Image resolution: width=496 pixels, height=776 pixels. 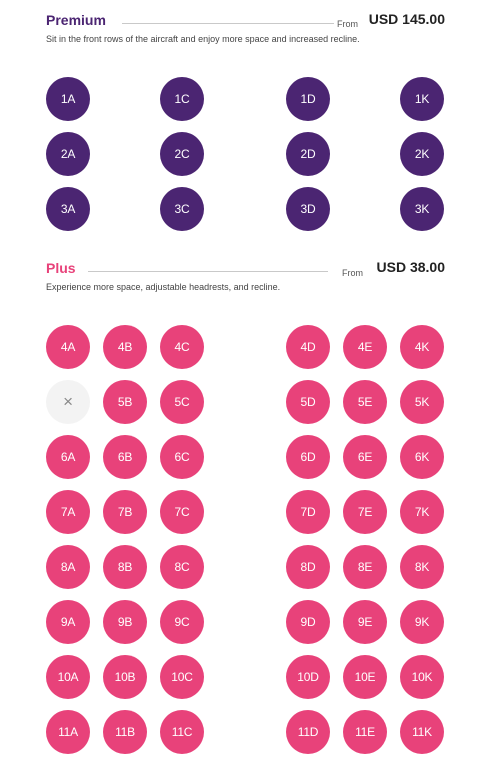 What do you see at coordinates (182, 622) in the screenshot?
I see `seat-9c: 9C` at bounding box center [182, 622].